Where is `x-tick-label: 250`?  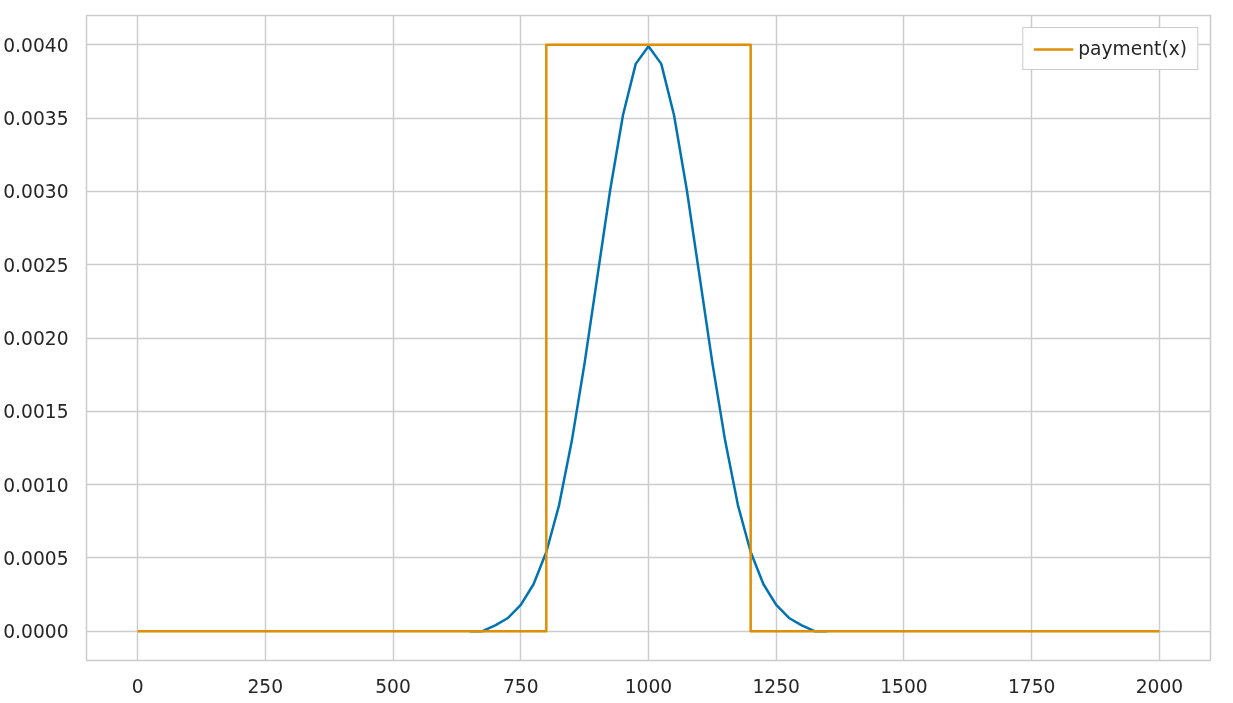
x-tick-label: 250 is located at coordinates (265, 686).